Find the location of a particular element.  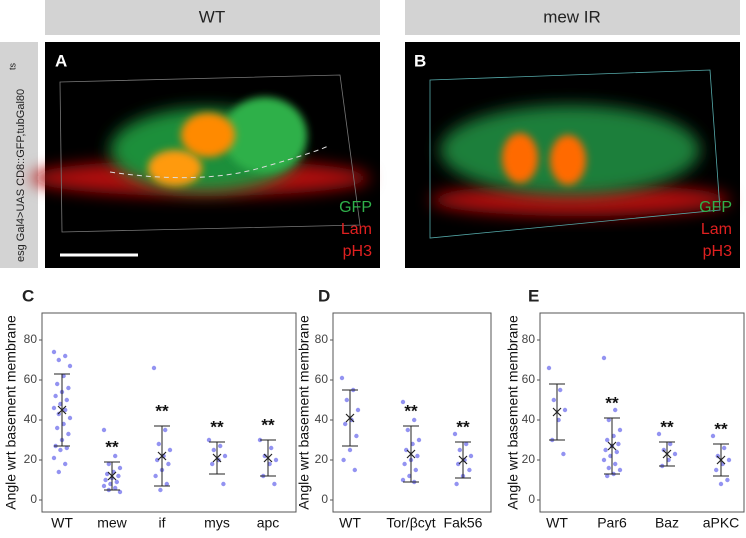

image-label: A is located at coordinates (61, 60).